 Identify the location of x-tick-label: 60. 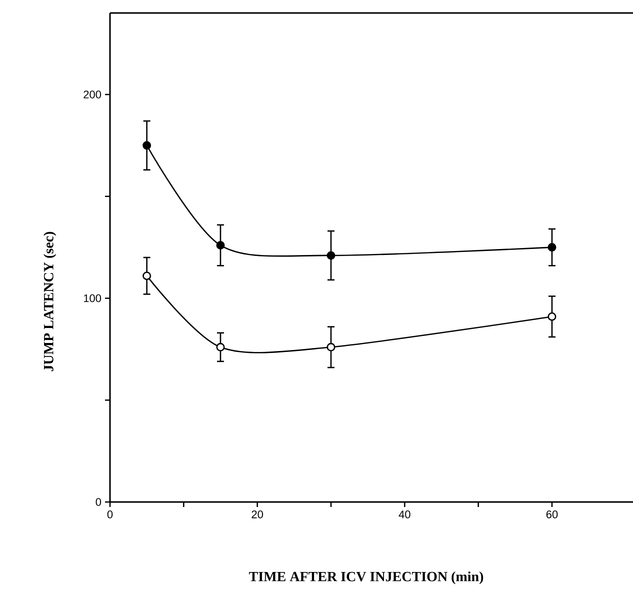
(552, 514).